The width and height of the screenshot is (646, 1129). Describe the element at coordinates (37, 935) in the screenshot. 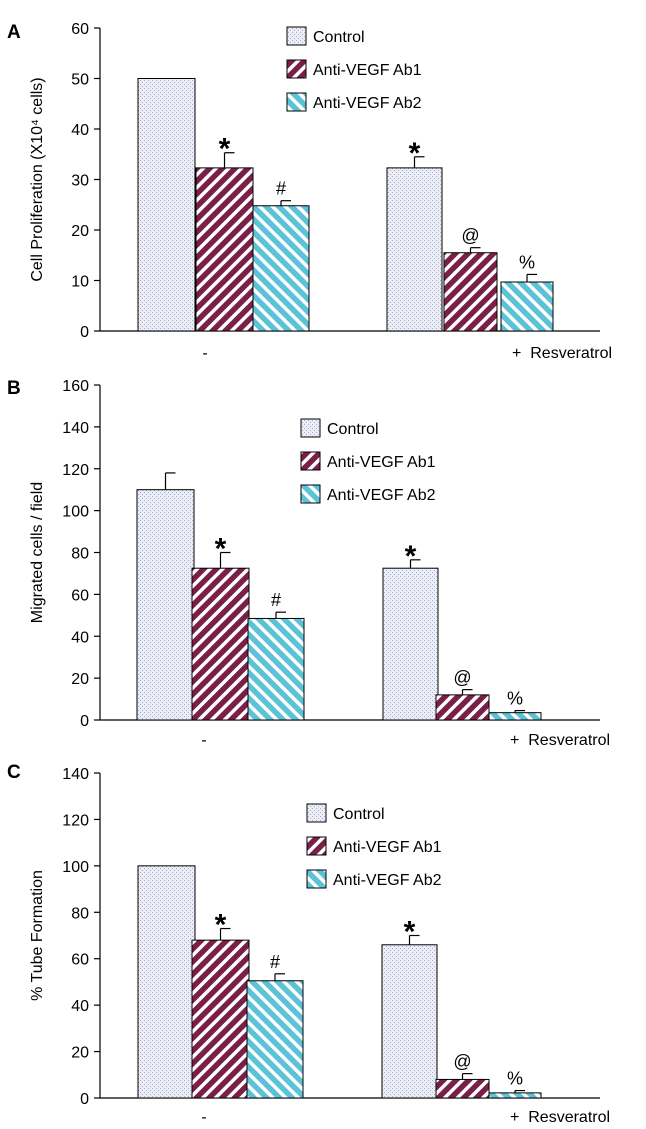

I see `y-axis-label-c: % Tube Formation` at that location.